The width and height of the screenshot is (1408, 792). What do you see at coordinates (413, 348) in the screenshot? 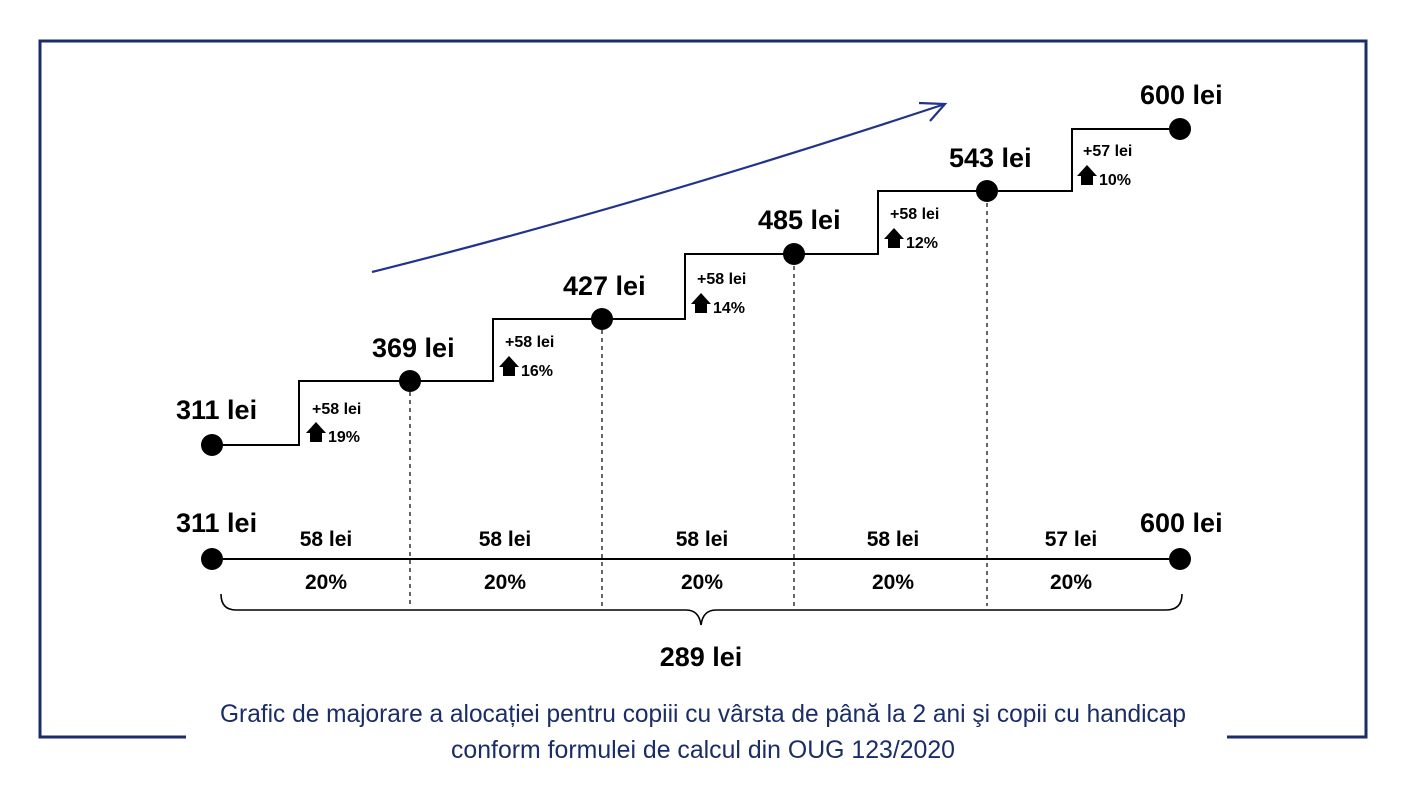
I see `step-value-label: 369 lei` at bounding box center [413, 348].